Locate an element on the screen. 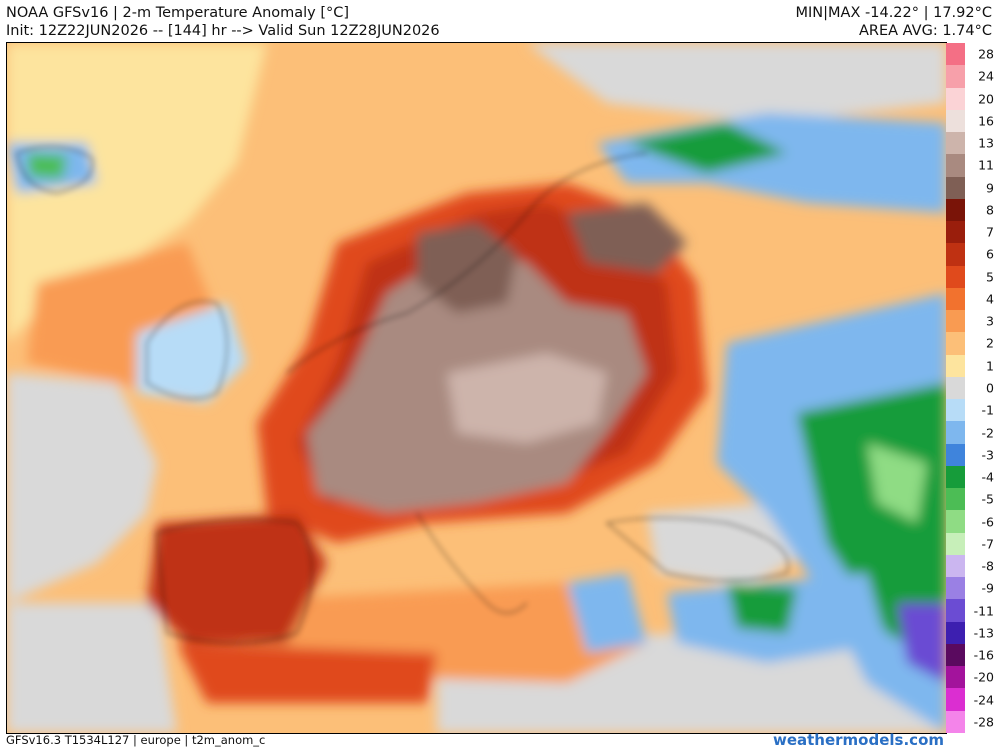  legend-label: 11 is located at coordinates (986, 165).